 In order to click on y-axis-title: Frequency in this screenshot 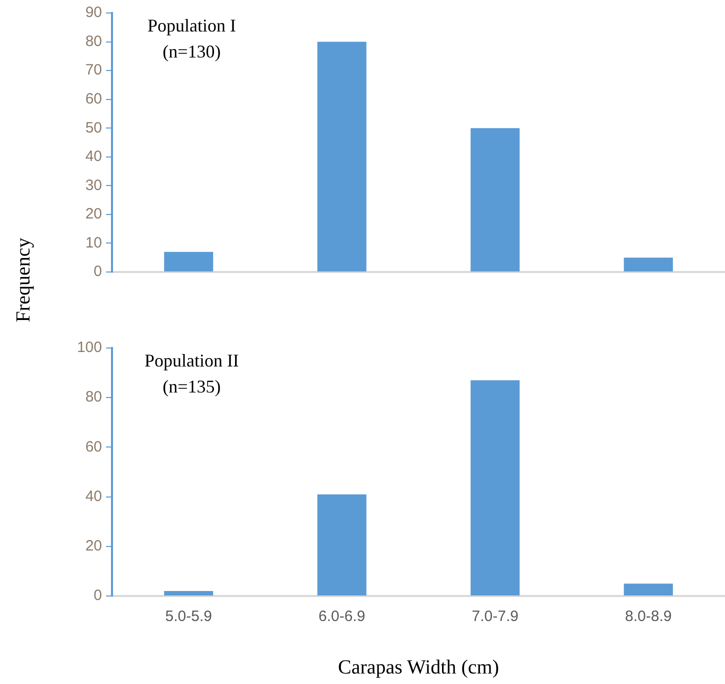, I will do `click(24, 280)`.